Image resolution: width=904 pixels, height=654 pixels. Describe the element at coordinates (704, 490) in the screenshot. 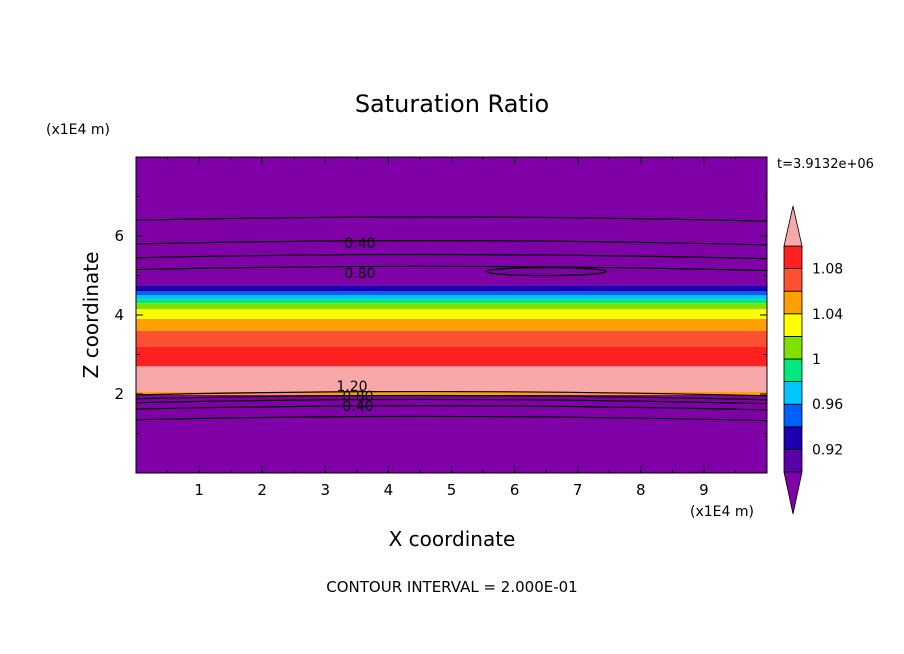

I see `x-tick-label-8: 9` at that location.